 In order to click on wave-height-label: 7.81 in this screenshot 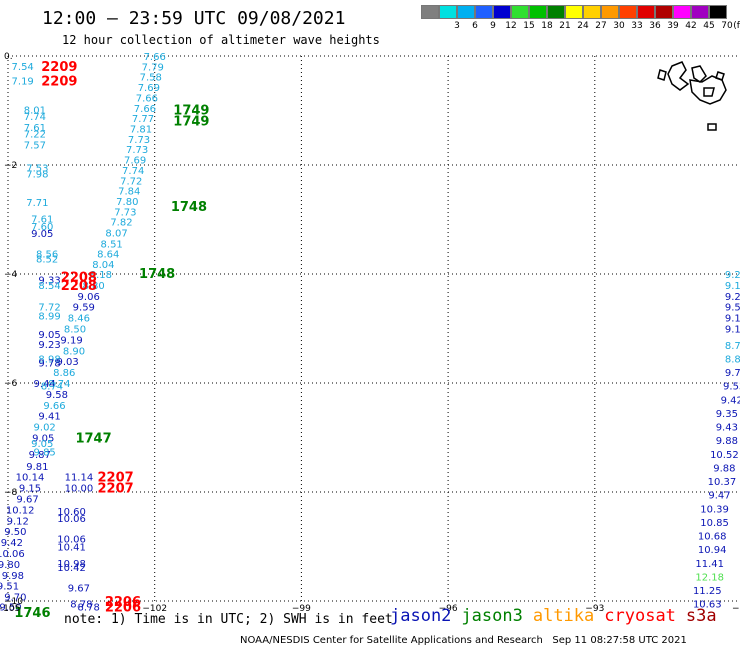, I will do `click(141, 129)`.